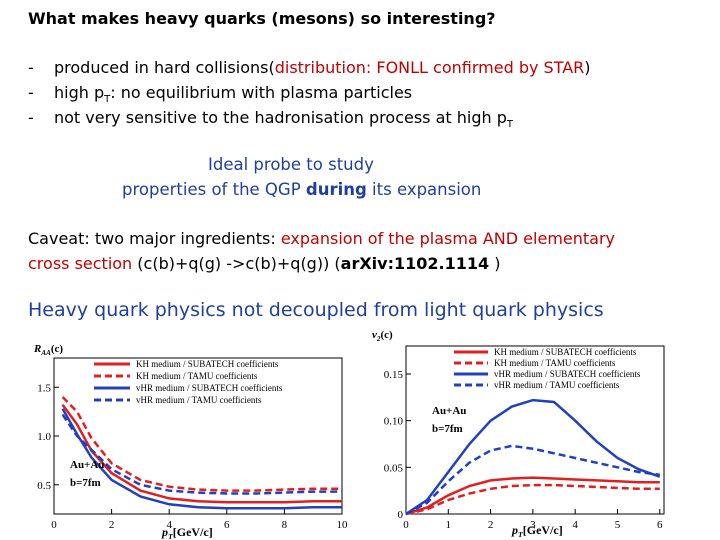  Describe the element at coordinates (401, 515) in the screenshot. I see `y-tick-label: 0` at that location.